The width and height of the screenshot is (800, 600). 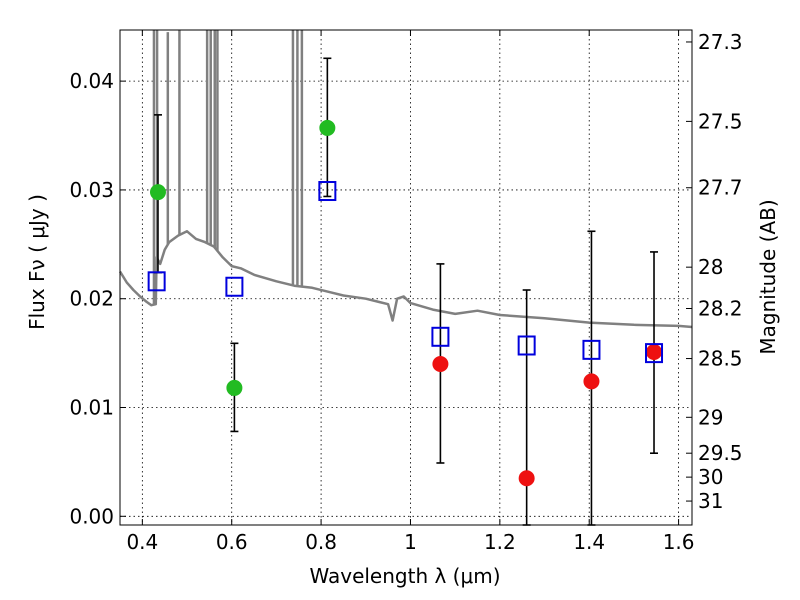 What do you see at coordinates (500, 542) in the screenshot?
I see `x-tick-label: 1.2` at bounding box center [500, 542].